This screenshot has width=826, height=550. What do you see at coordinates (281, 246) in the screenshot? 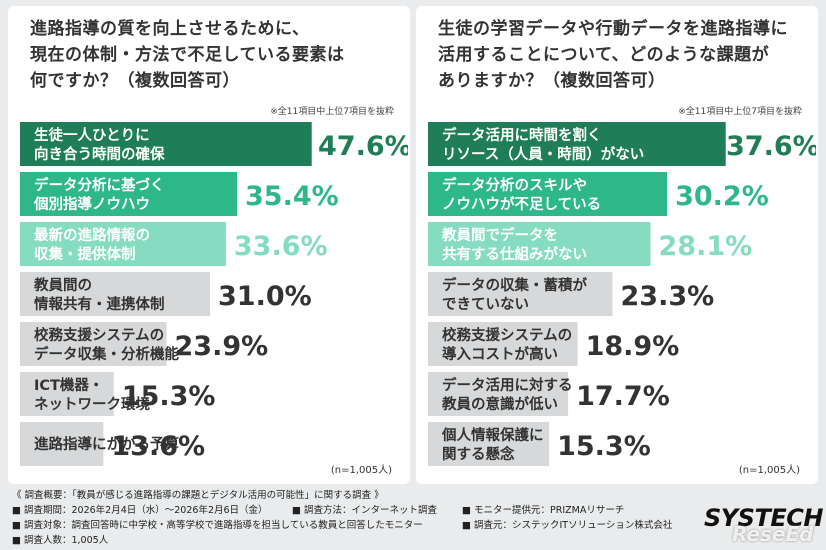
I see `left-value-label-3: 33.6%` at bounding box center [281, 246].